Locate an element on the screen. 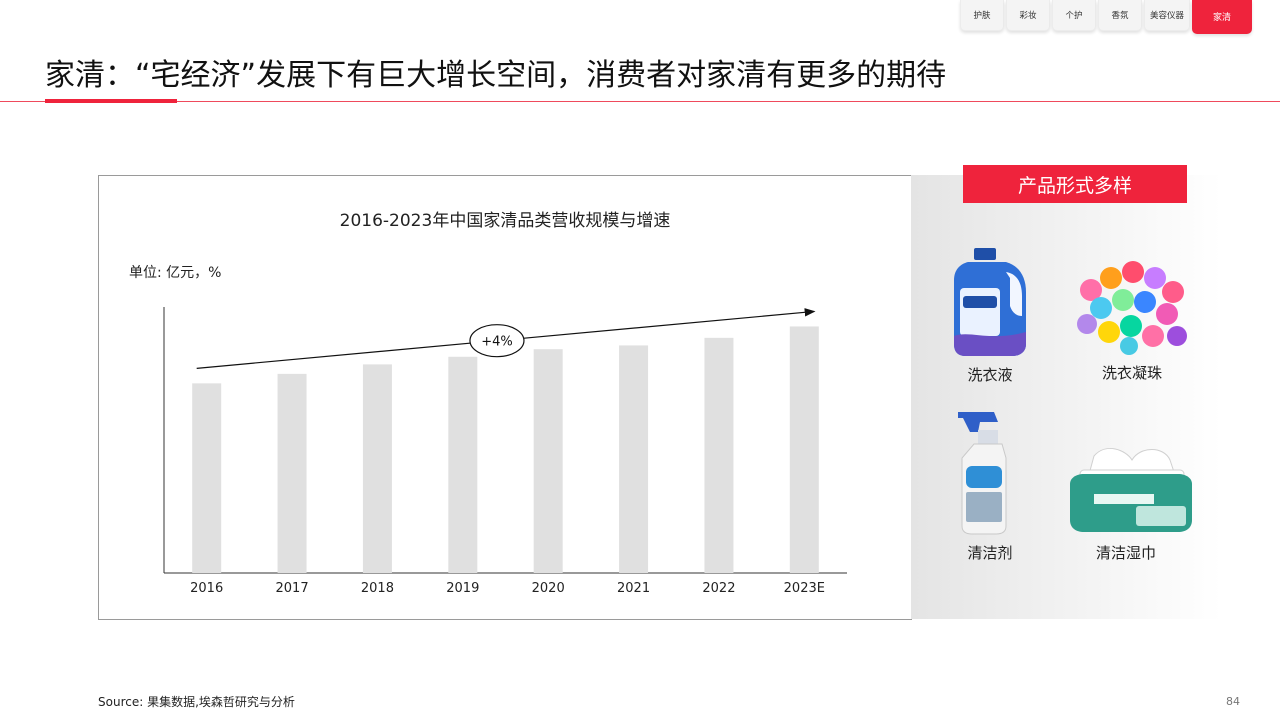  x-tick-label: 2020 is located at coordinates (548, 588).